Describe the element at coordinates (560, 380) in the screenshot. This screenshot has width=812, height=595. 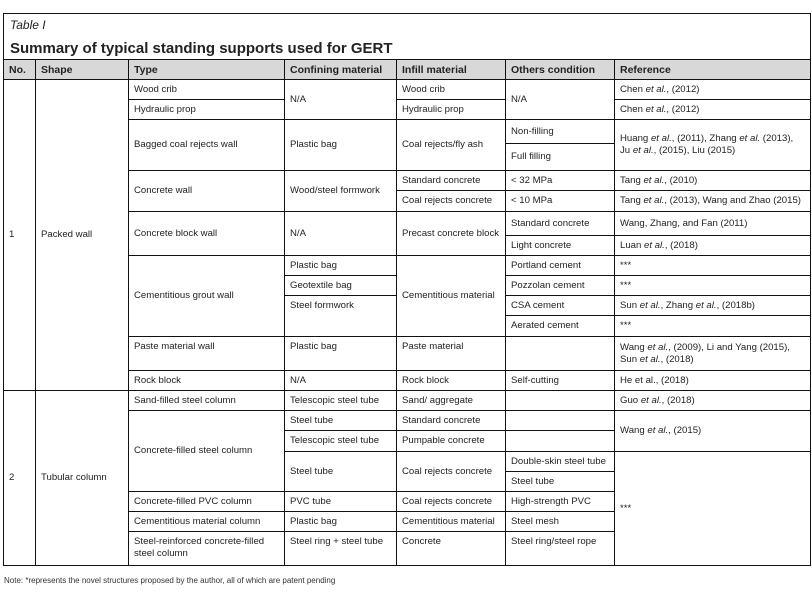
I see `table-cell: Self-cutting` at that location.